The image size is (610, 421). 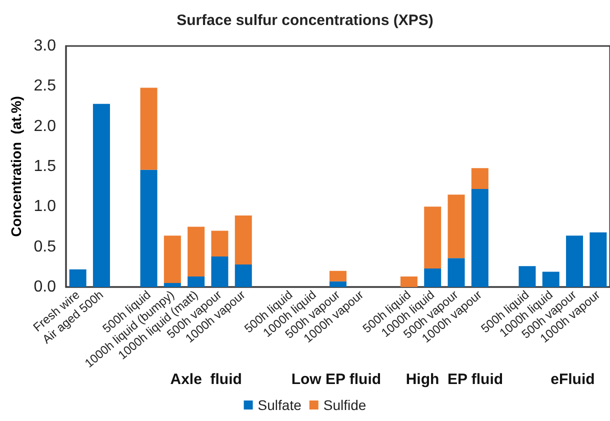 What do you see at coordinates (206, 379) in the screenshot?
I see `text: Axle fluid` at bounding box center [206, 379].